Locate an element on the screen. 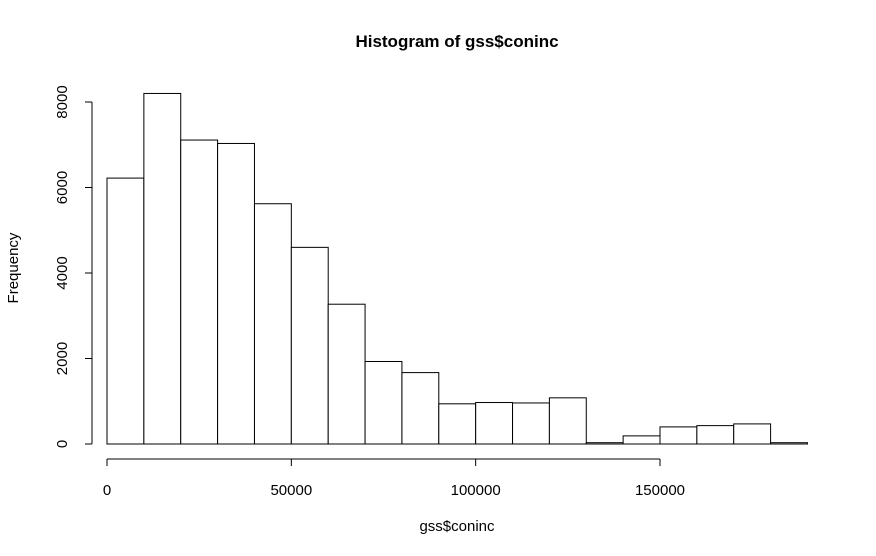 The width and height of the screenshot is (876, 556). y-tick-label: 6000 is located at coordinates (62, 187).